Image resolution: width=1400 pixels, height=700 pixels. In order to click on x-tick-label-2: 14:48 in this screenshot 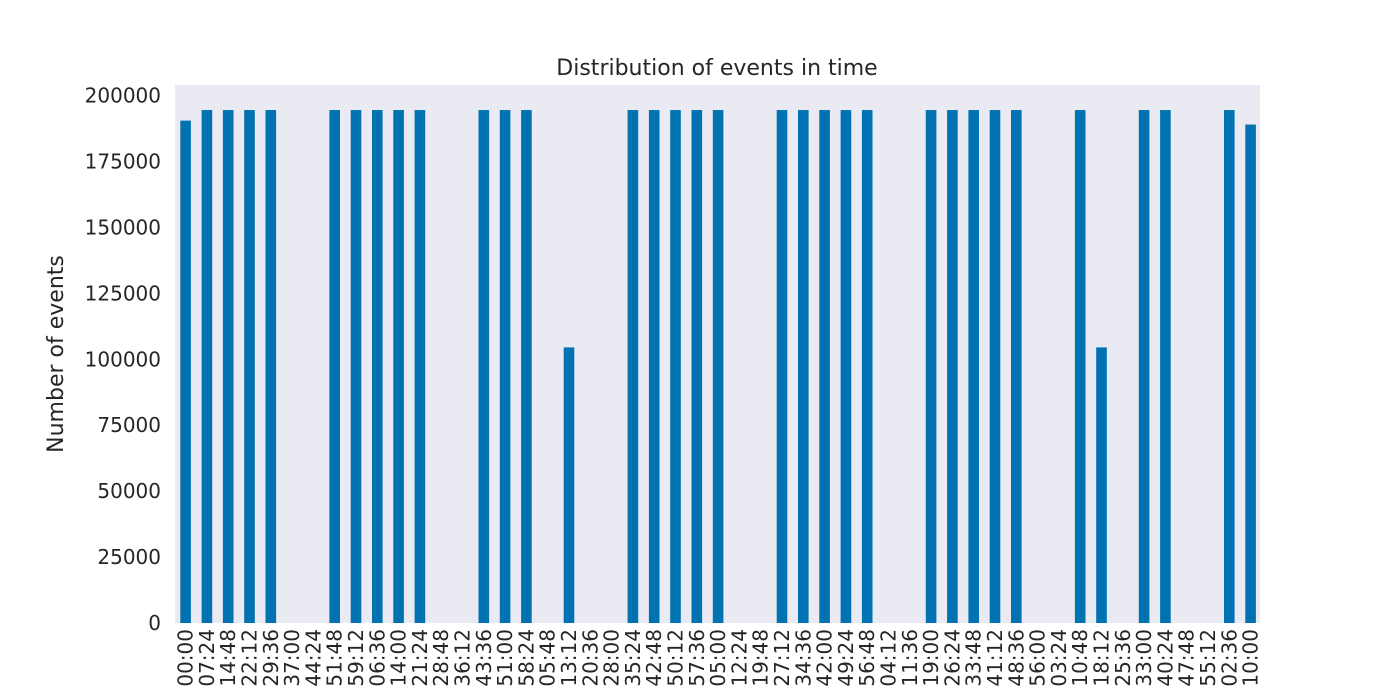, I will do `click(228, 658)`.